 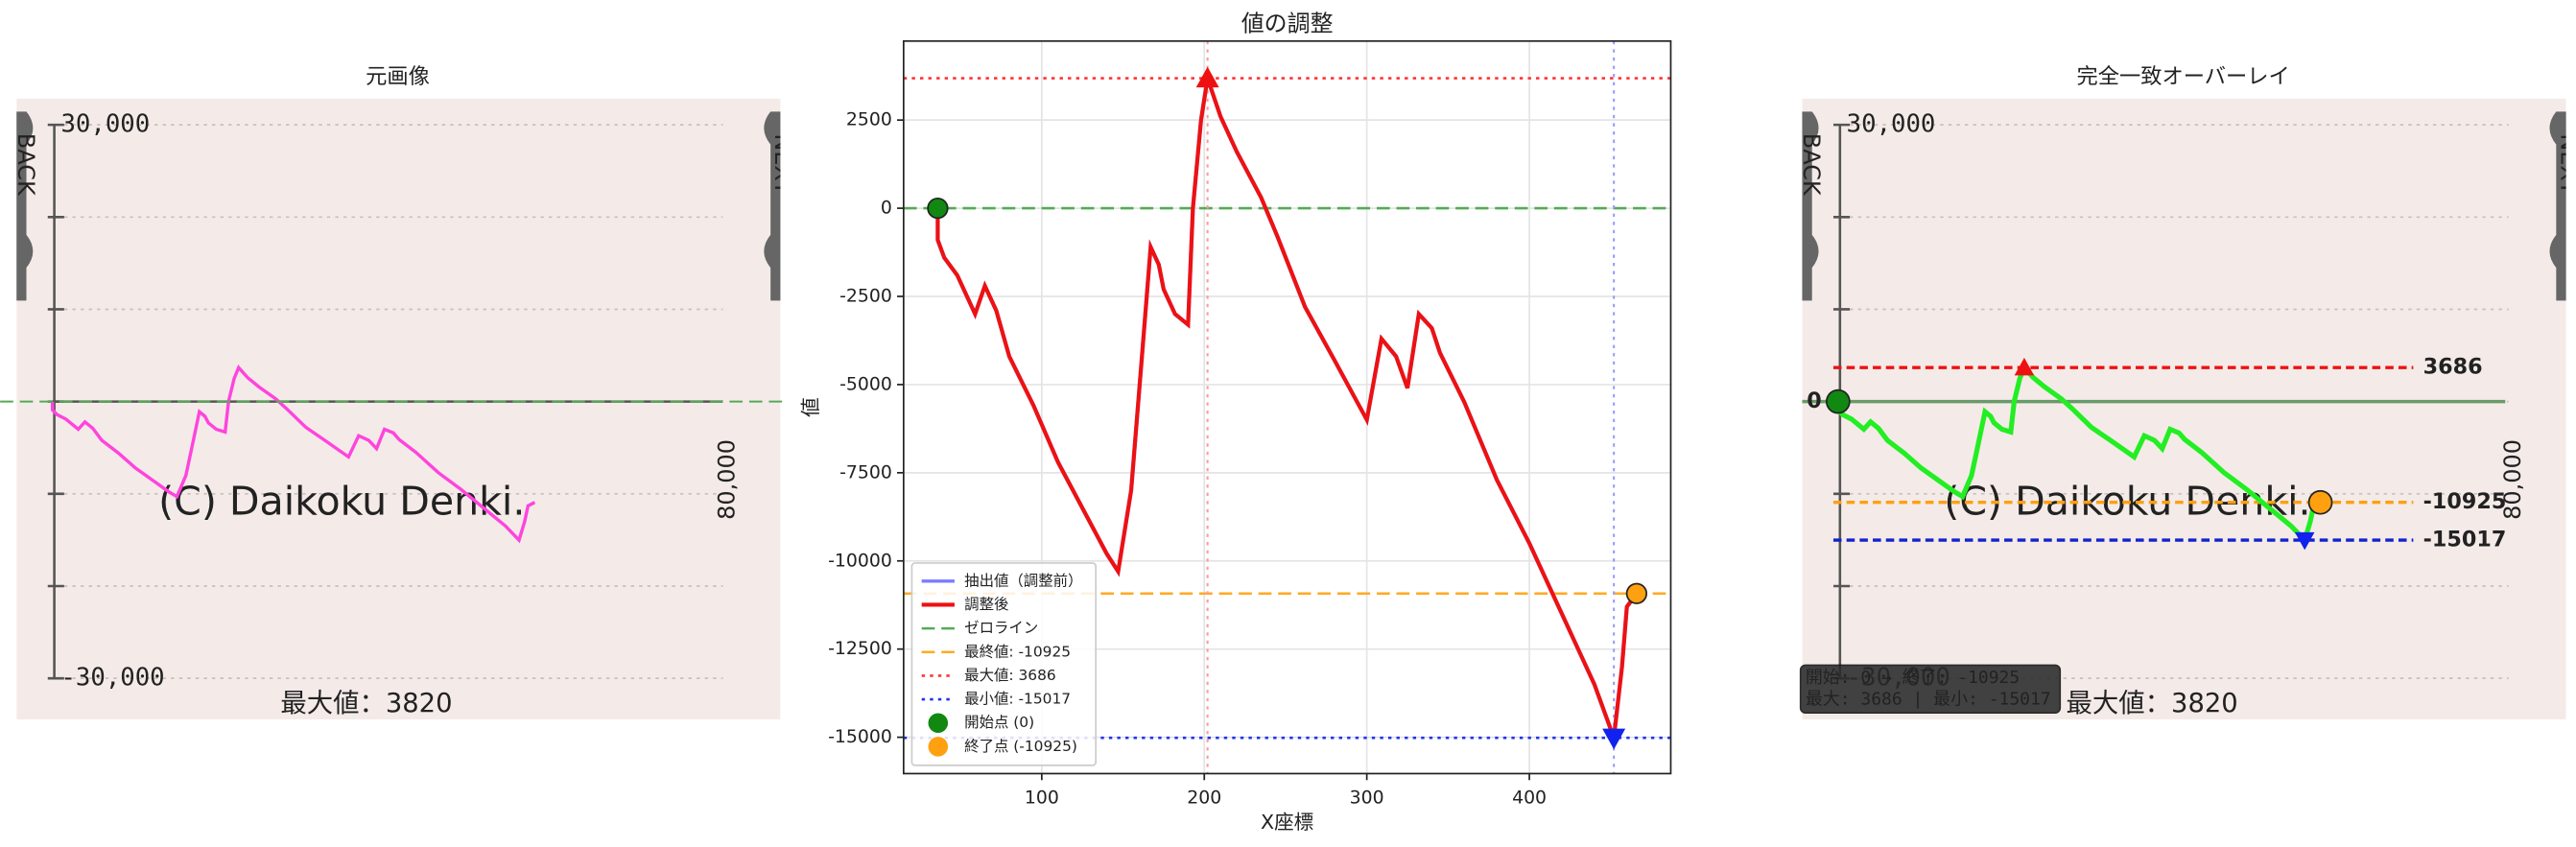 What do you see at coordinates (811, 407) in the screenshot?
I see `y-axis-label: 値` at bounding box center [811, 407].